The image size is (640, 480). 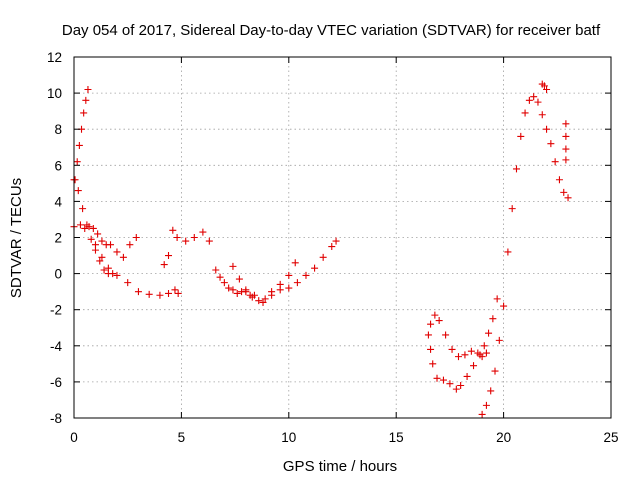 I want to click on x-tick-label: 20, so click(x=503, y=437).